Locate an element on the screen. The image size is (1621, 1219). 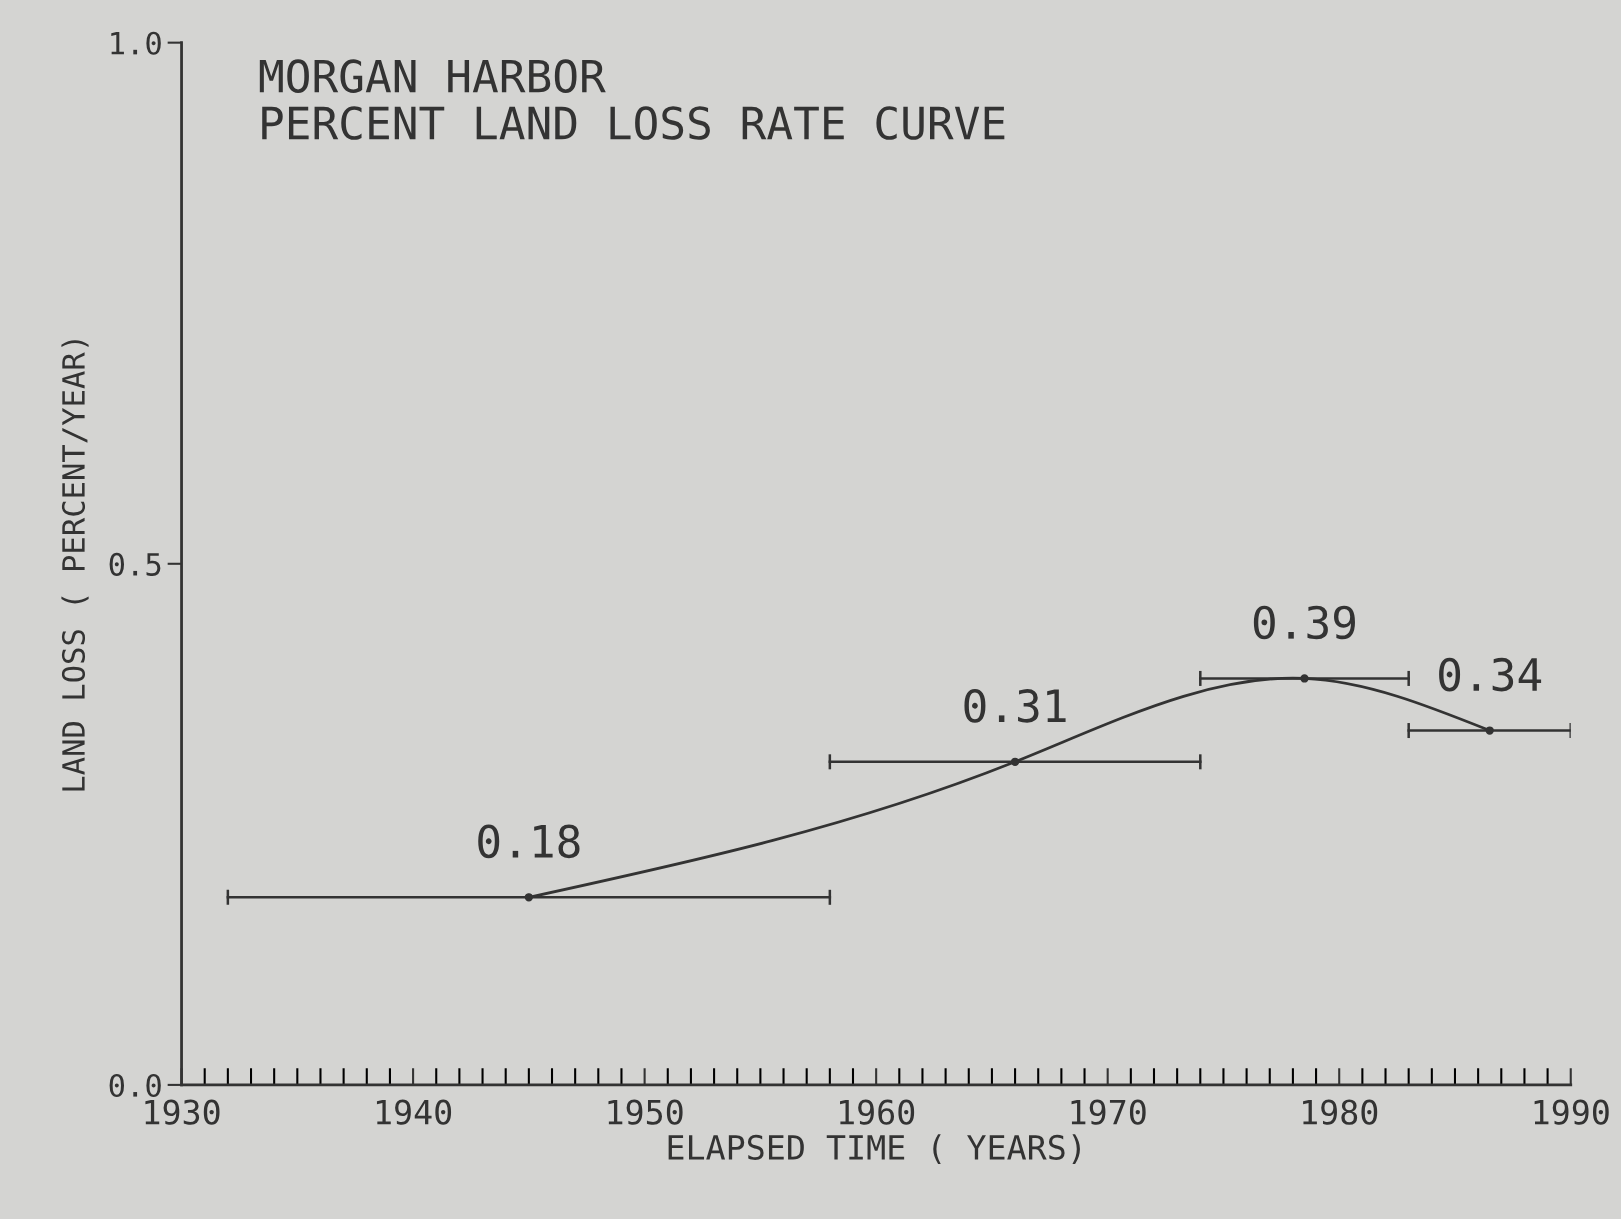
x-tick-label: 1940 is located at coordinates (414, 1112).